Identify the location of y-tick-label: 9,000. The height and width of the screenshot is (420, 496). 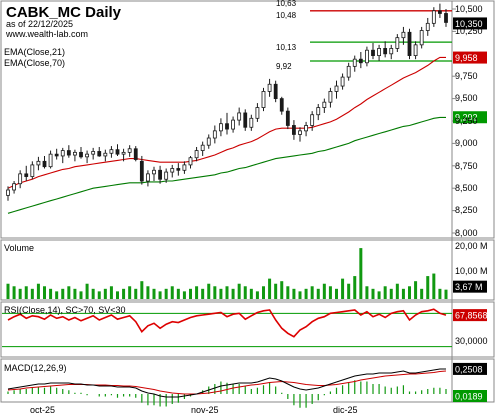
(466, 143).